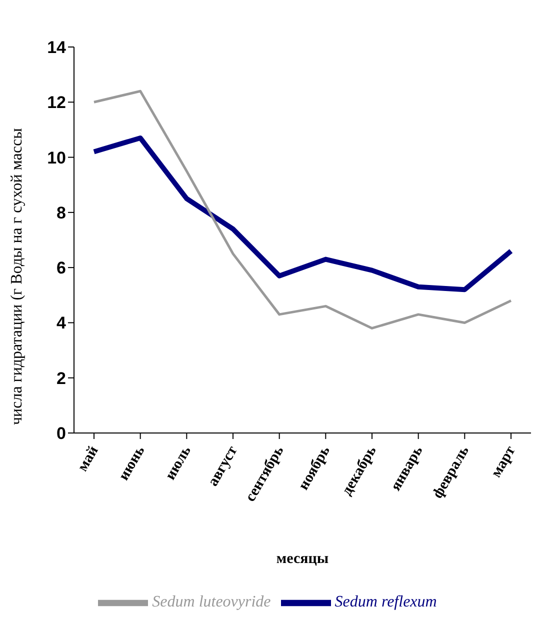  Describe the element at coordinates (61, 434) in the screenshot. I see `y-tick-label: 0` at that location.